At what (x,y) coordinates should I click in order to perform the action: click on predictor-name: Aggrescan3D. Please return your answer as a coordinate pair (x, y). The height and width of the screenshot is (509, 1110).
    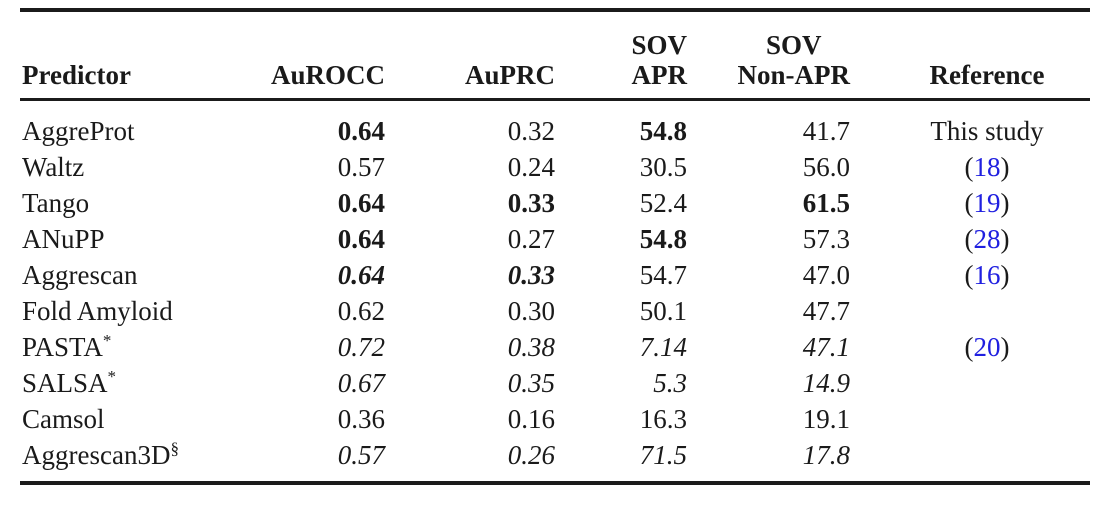
    Looking at the image, I should click on (96, 455).